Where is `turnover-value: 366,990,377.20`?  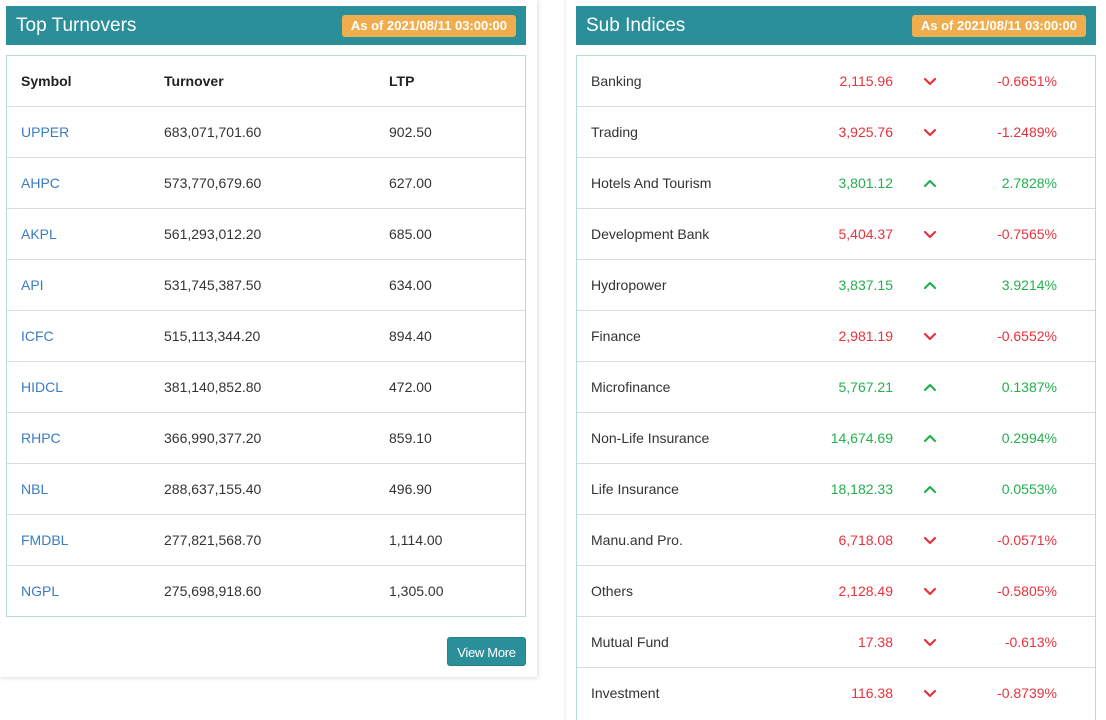
turnover-value: 366,990,377.20 is located at coordinates (213, 438).